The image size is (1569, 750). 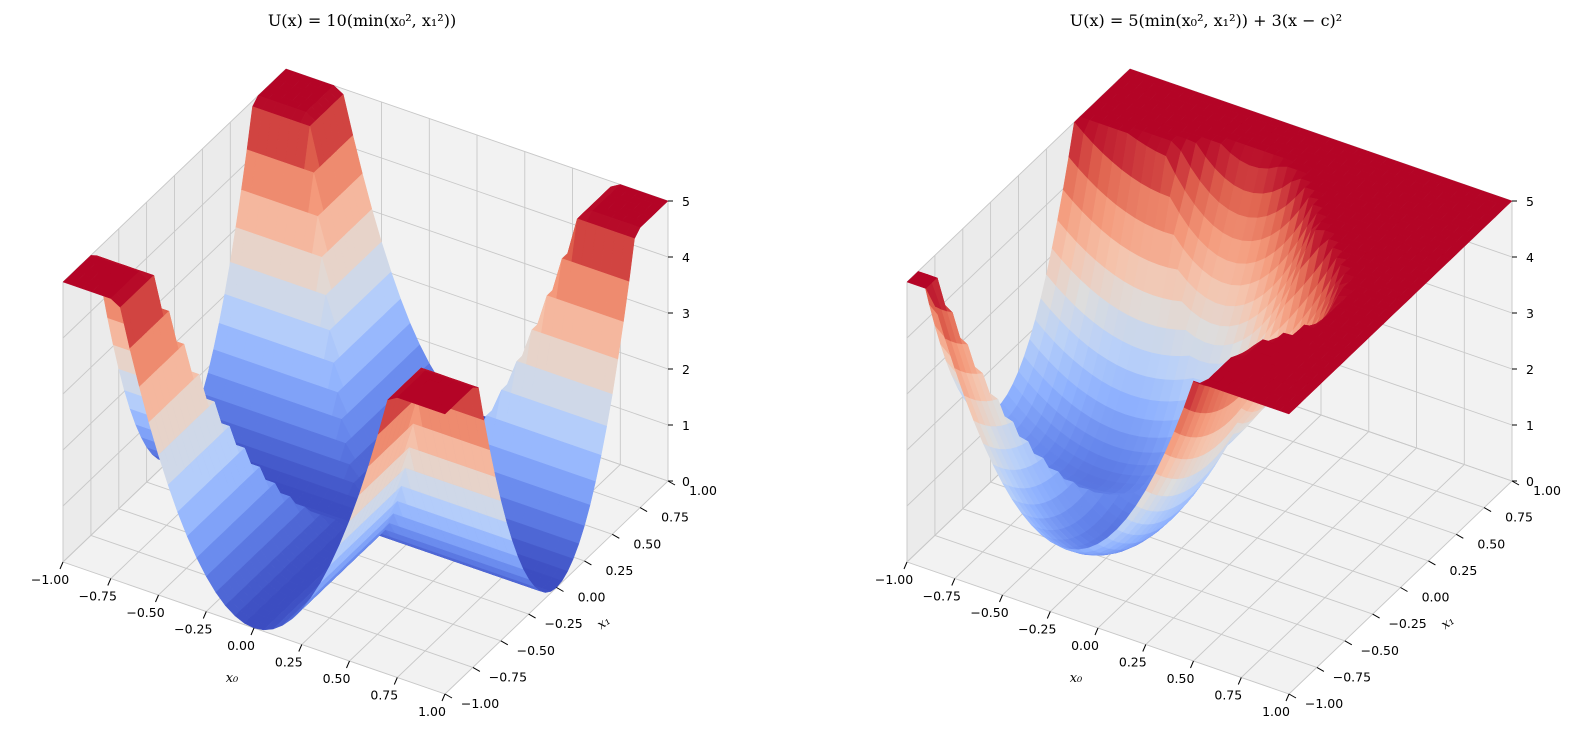 I want to click on x-axis-ticks: −1.00 −0.75 −0.50 −0.25 0.00 0.25 0.50 0.75 1.00, so click(x=238, y=640).